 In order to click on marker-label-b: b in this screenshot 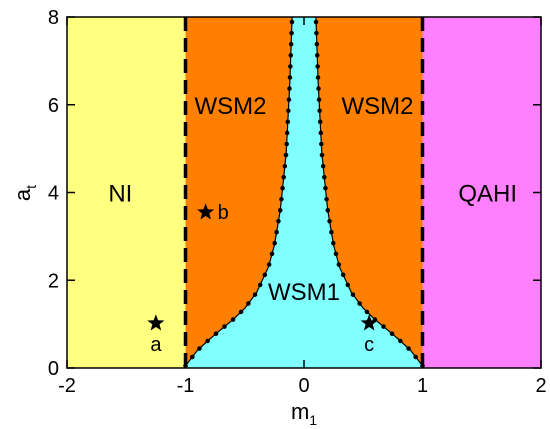, I will do `click(223, 213)`.